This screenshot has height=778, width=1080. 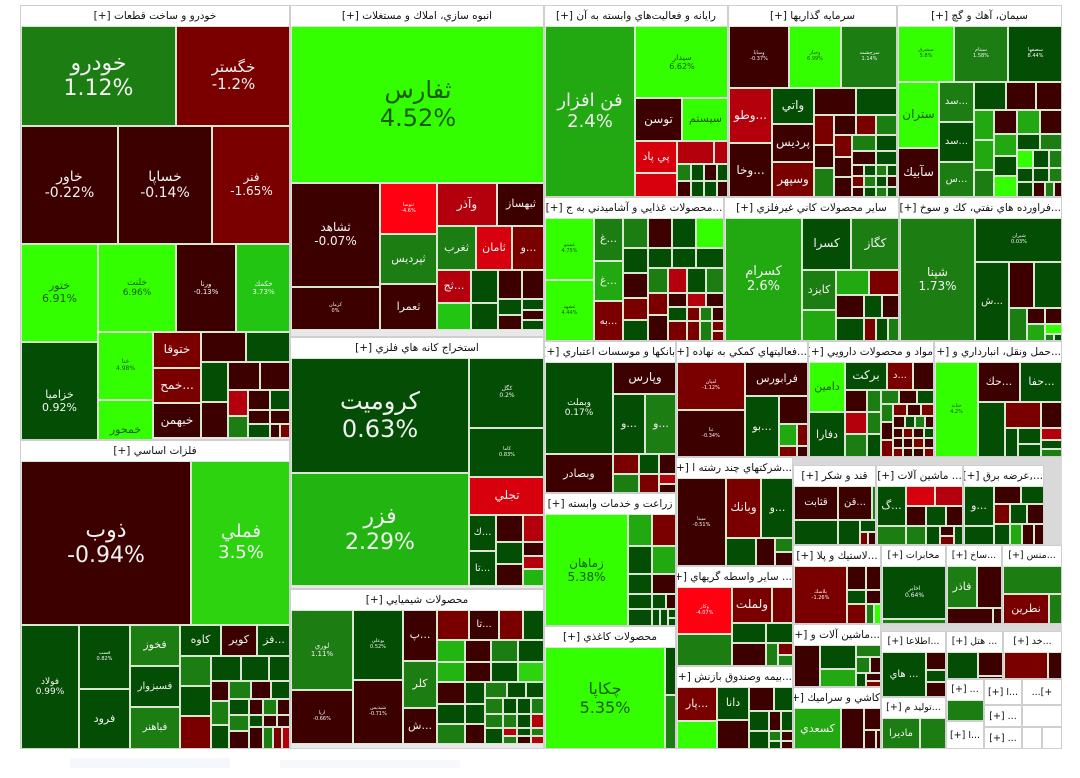 What do you see at coordinates (681, 62) in the screenshot?
I see `stock-tile: سيدار 6.62%` at bounding box center [681, 62].